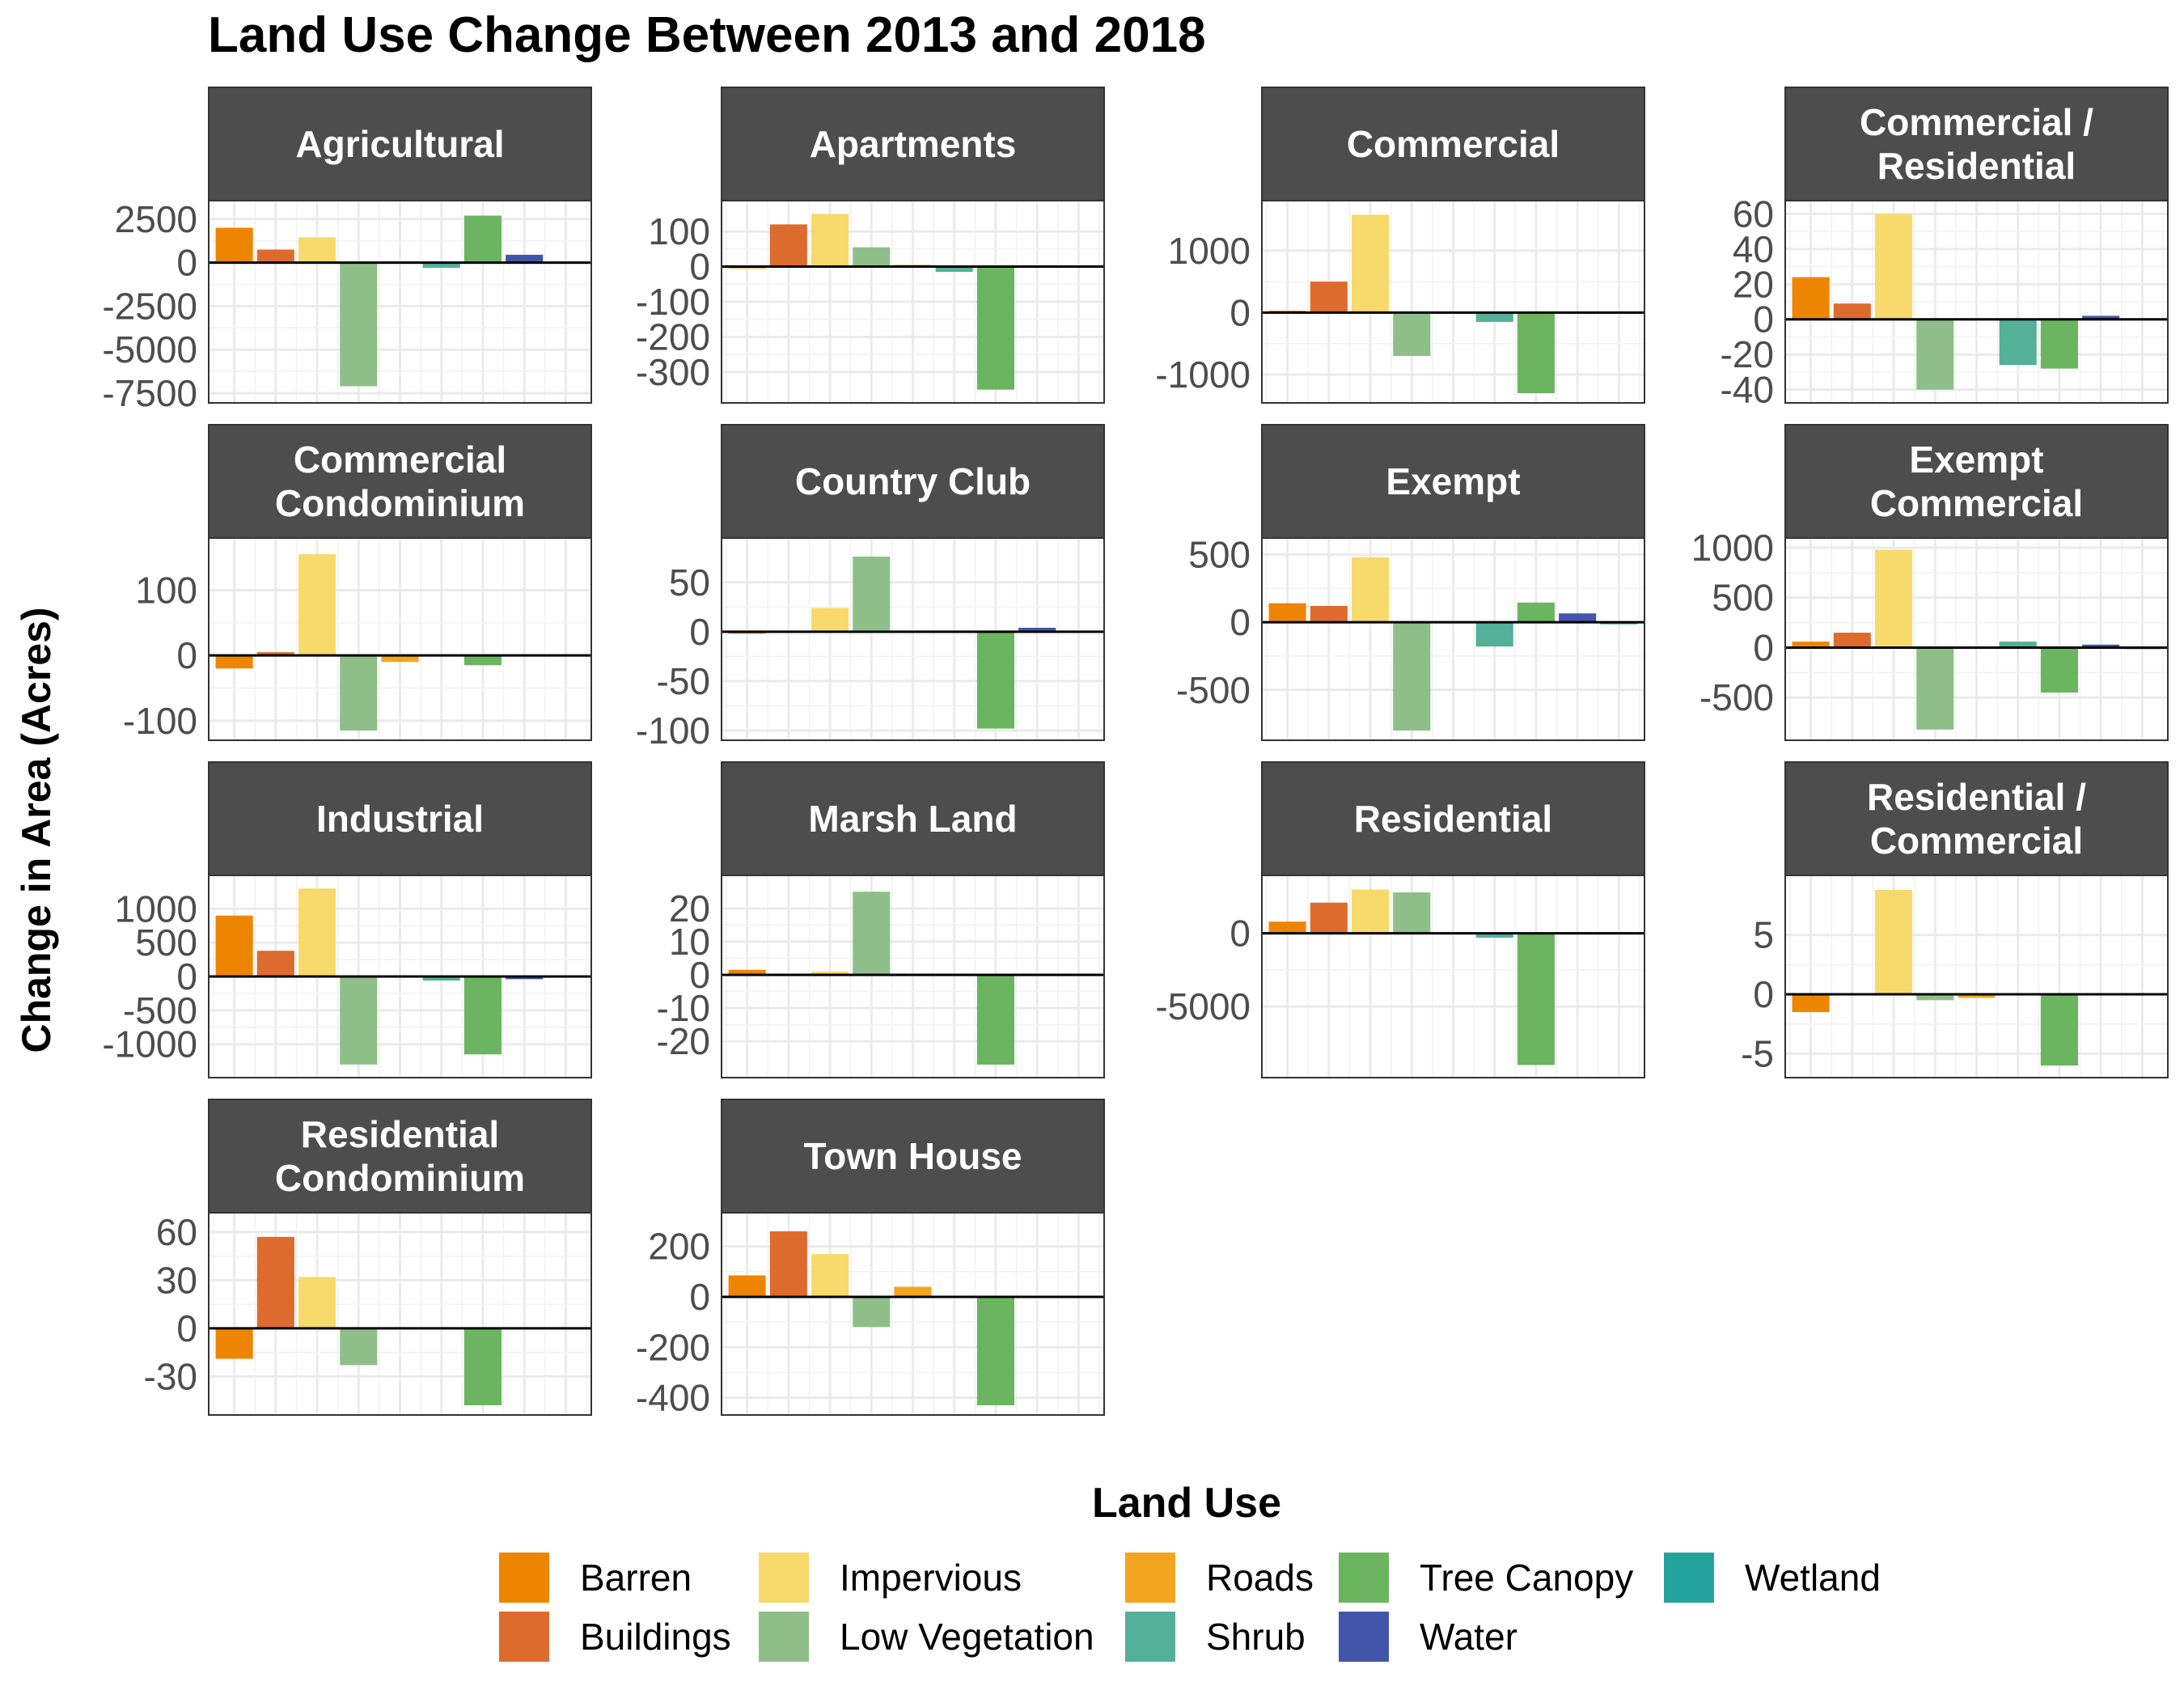  Describe the element at coordinates (149, 306) in the screenshot. I see `y-tick-label: -2500` at that location.